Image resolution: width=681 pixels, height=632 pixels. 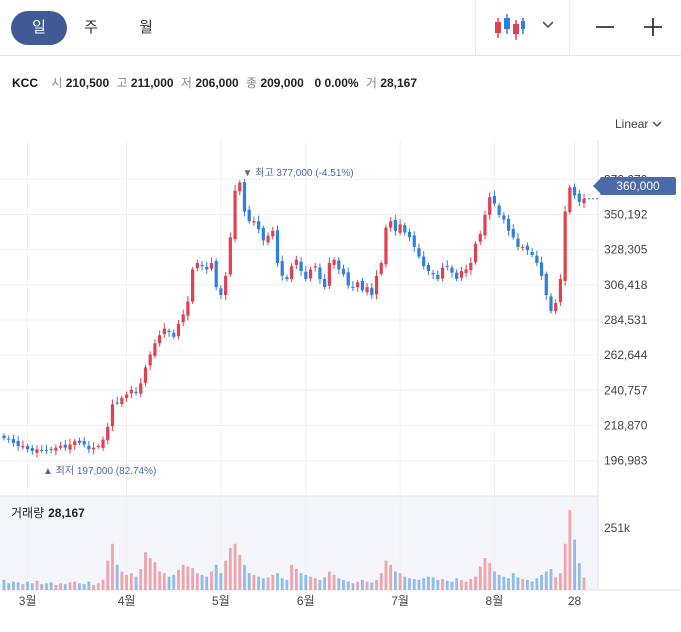 What do you see at coordinates (341, 83) in the screenshot?
I see `change-percent: 0.00%` at bounding box center [341, 83].